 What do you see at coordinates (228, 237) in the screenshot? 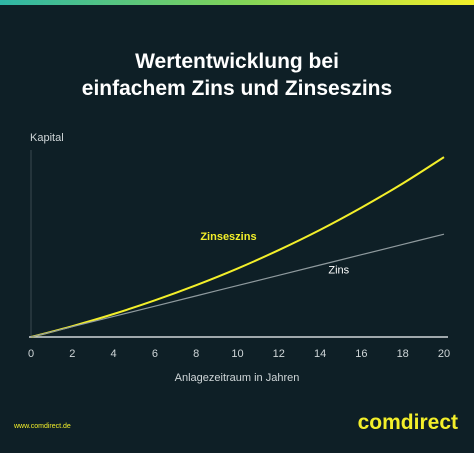
I see `series-label-zinseszins: Zinseszins` at bounding box center [228, 237].